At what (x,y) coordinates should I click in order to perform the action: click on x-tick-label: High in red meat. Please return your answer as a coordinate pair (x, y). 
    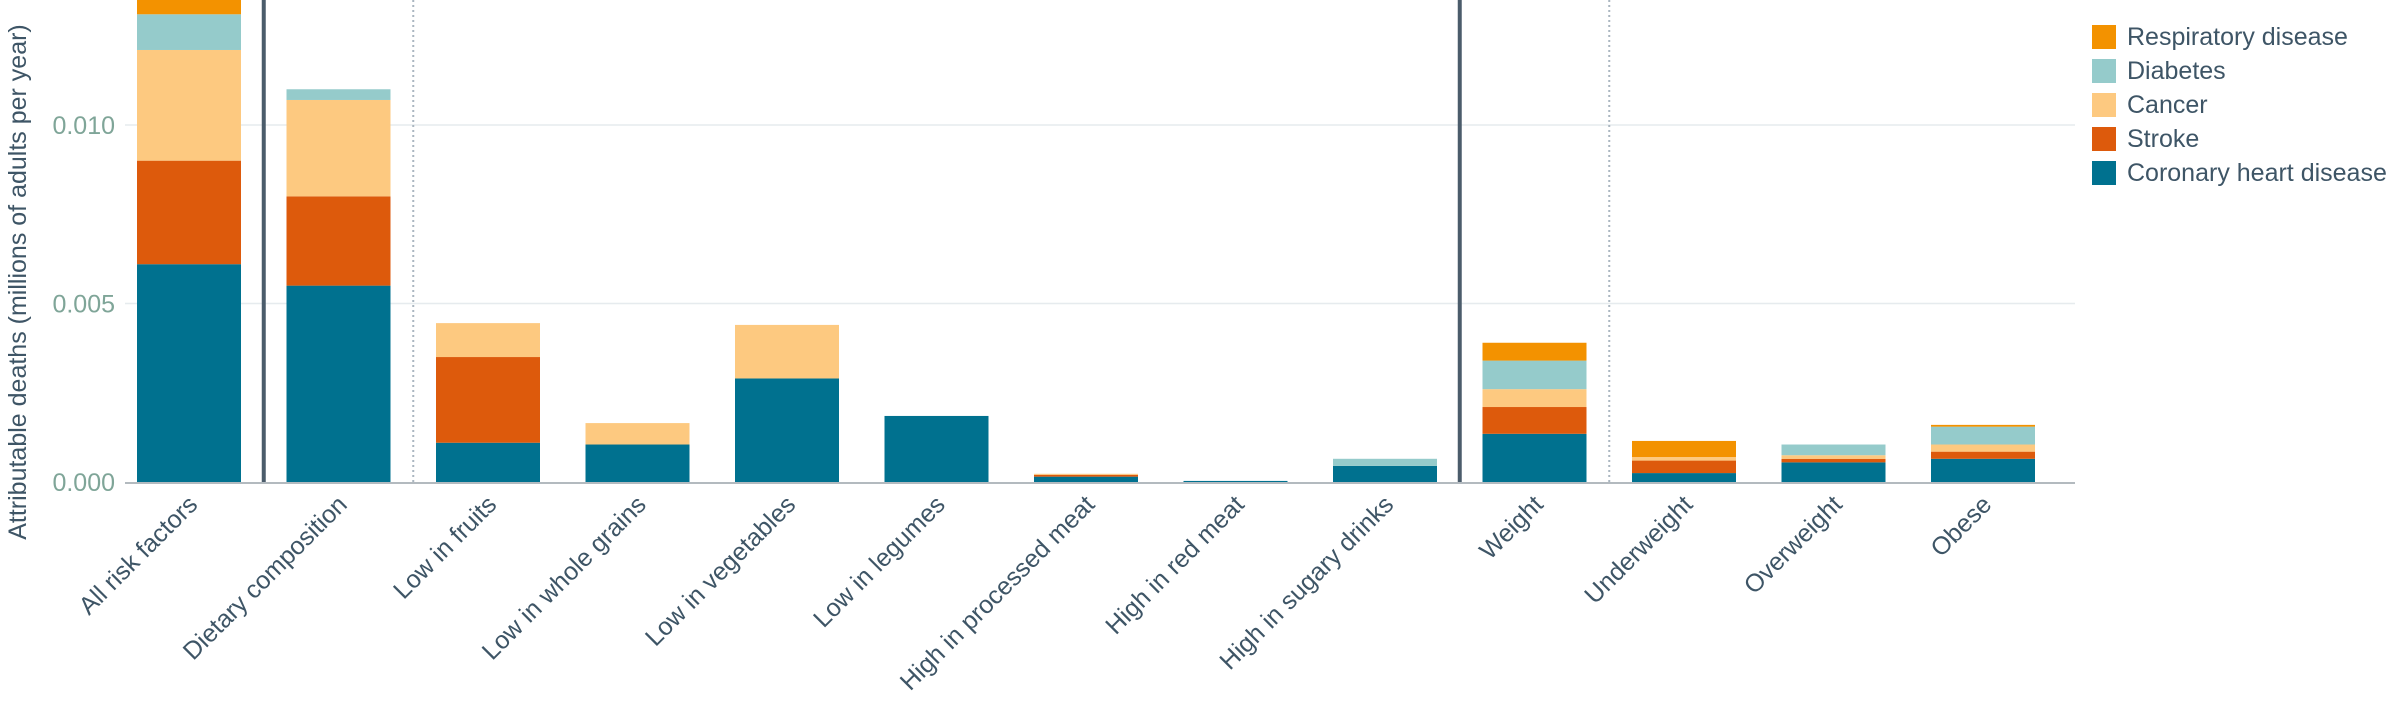
    Looking at the image, I should click on (1175, 565).